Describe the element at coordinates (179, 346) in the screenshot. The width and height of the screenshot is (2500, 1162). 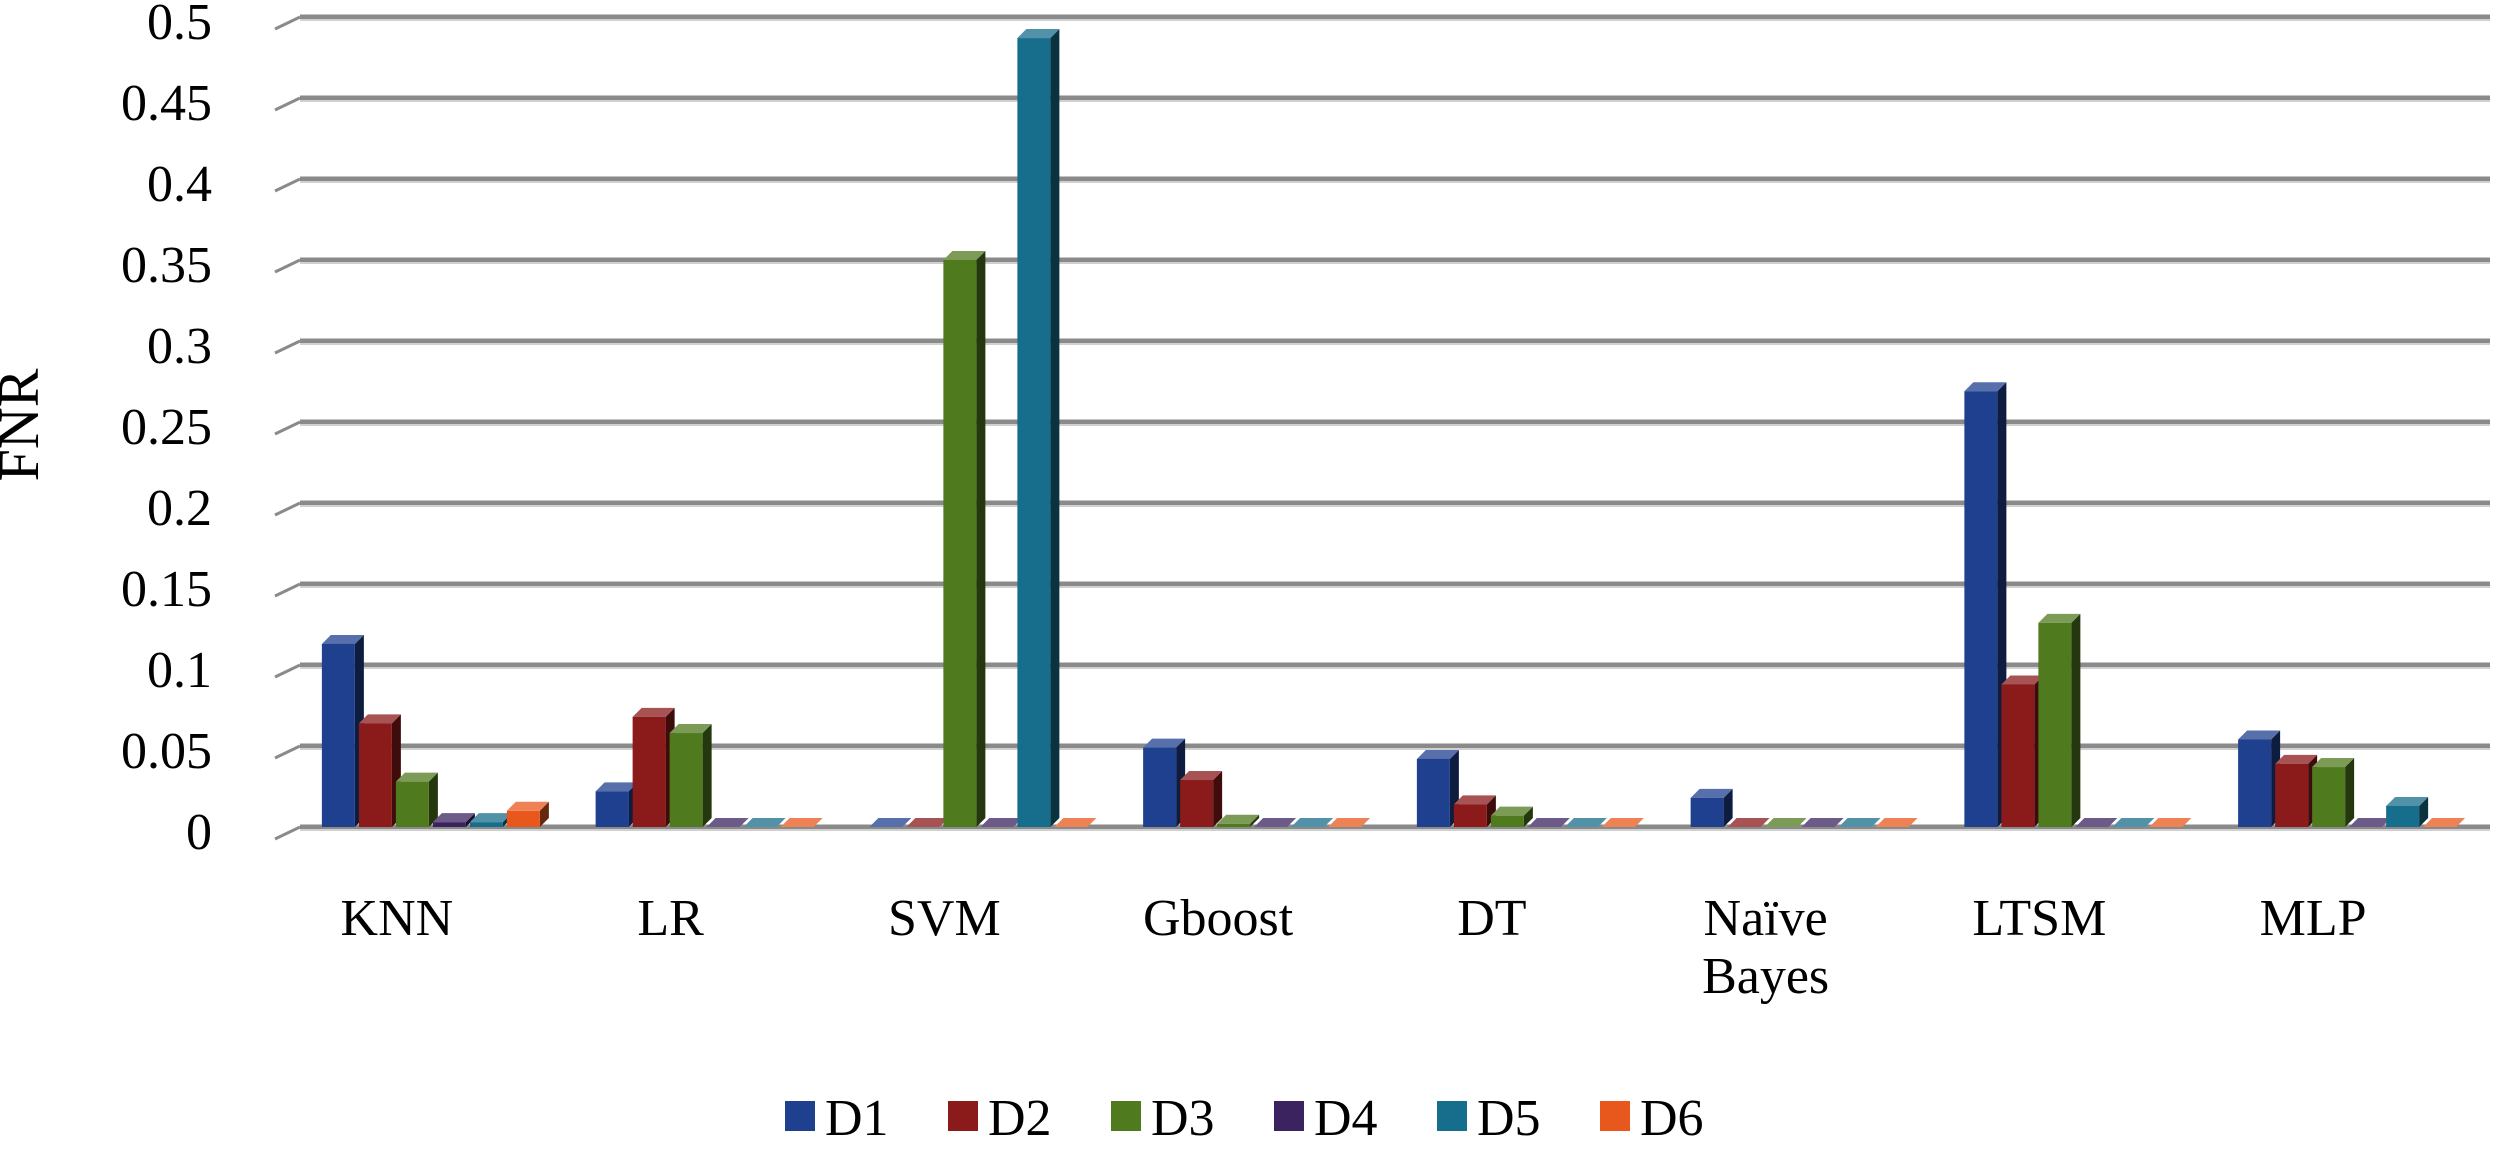
I see `y-tick-label: 0.3` at that location.